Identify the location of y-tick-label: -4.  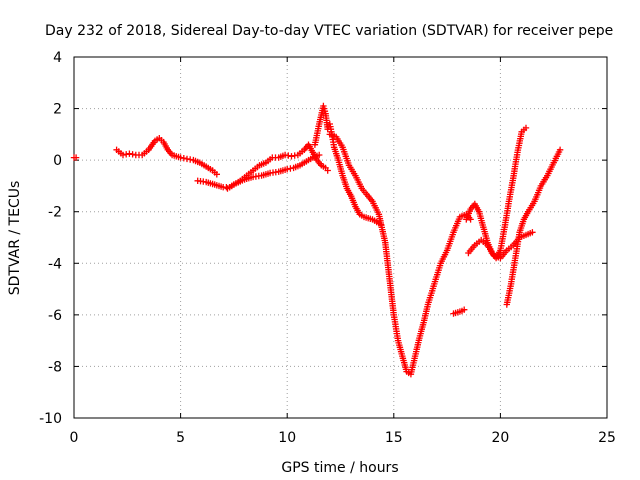
(55, 264).